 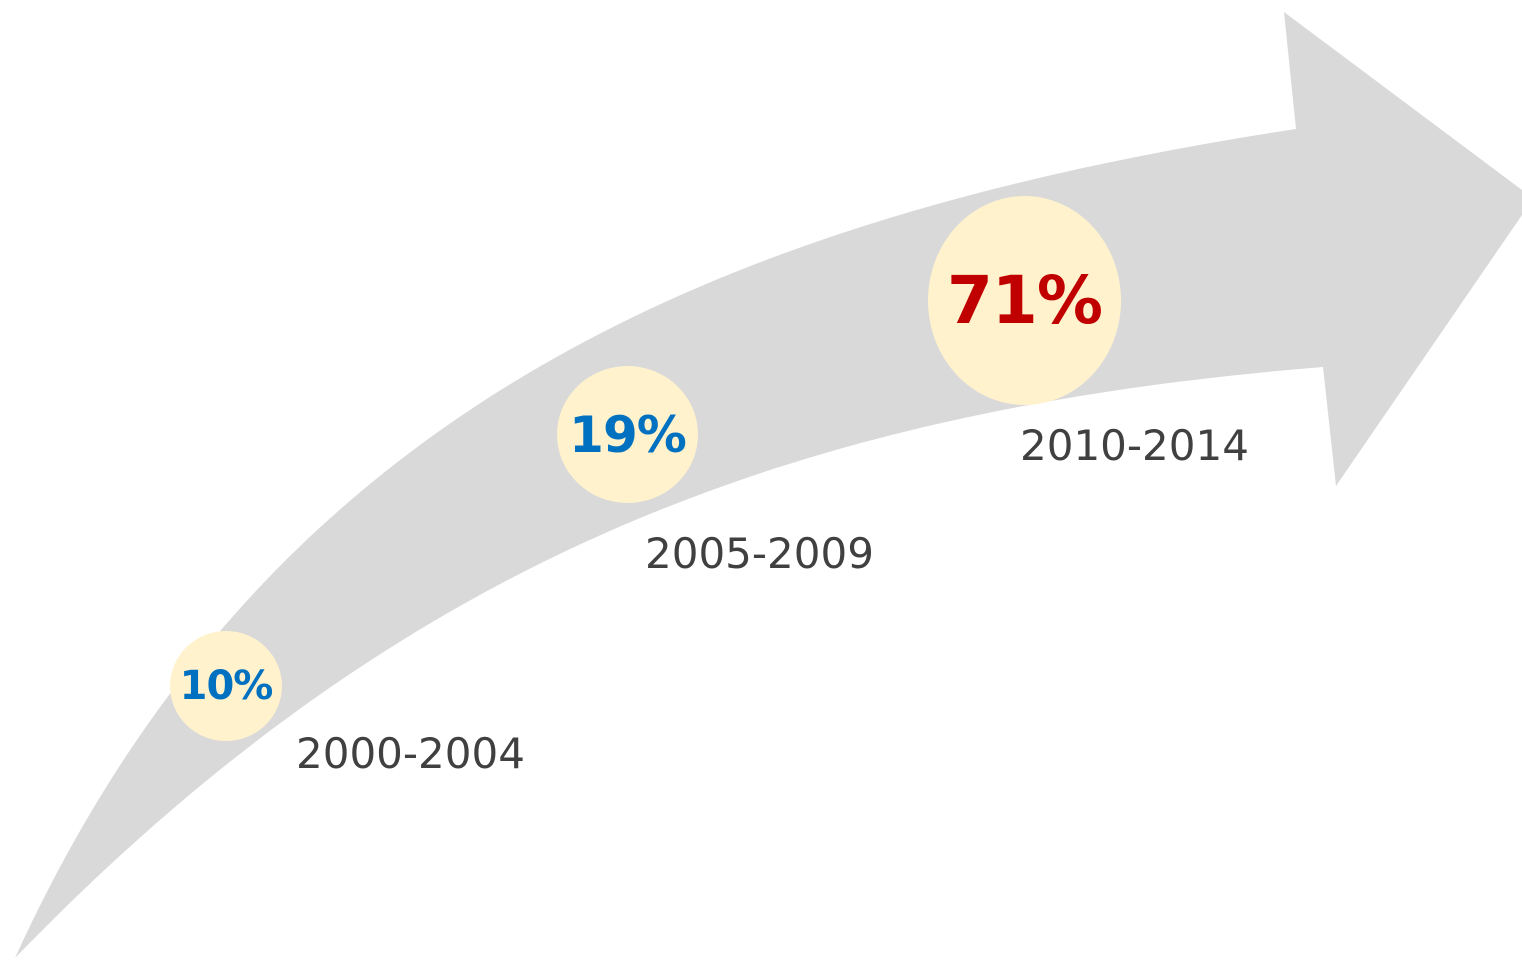 I want to click on stage-1-percentage-bubble: 10%, so click(x=226, y=686).